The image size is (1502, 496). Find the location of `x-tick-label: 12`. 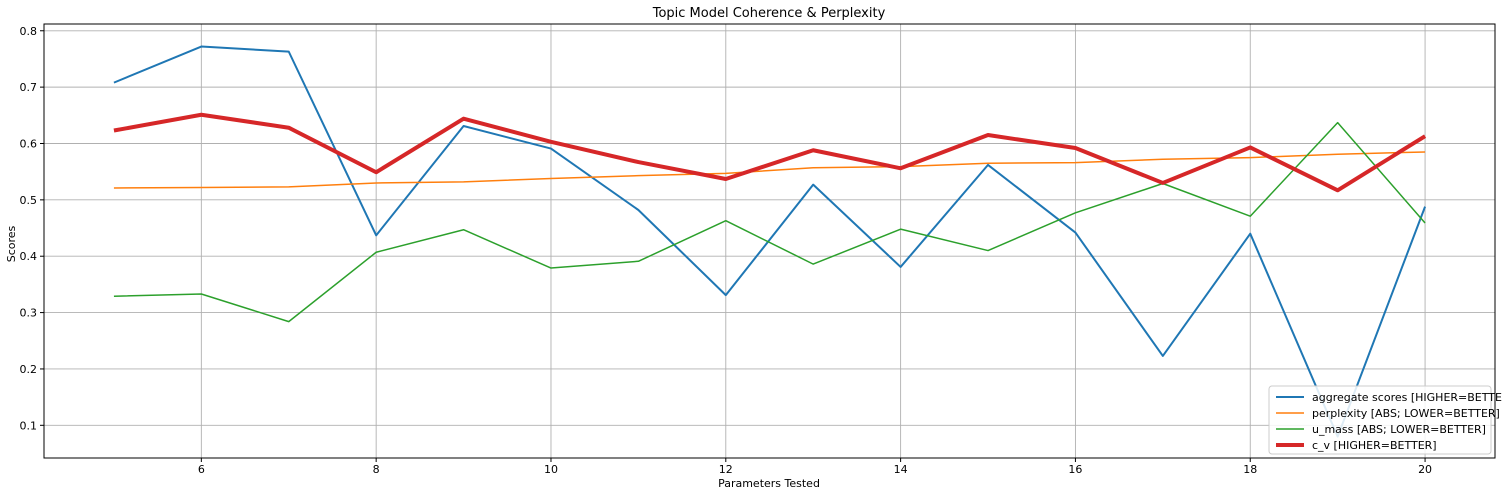

x-tick-label: 12 is located at coordinates (726, 469).